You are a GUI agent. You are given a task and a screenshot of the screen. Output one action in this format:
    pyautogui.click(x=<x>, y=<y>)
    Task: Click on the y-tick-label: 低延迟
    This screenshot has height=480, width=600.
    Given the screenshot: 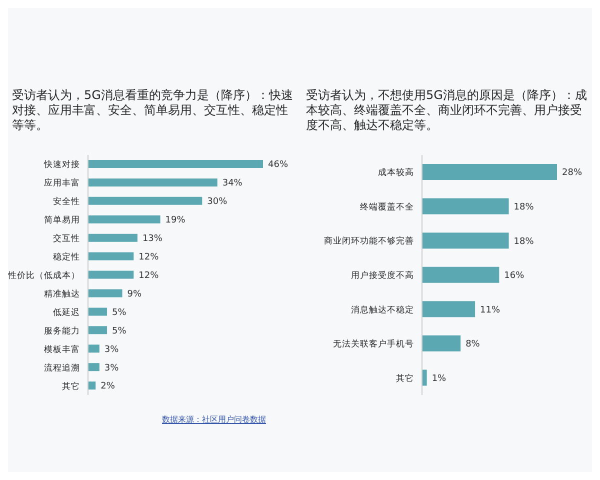 What is the action you would take?
    pyautogui.click(x=66, y=312)
    